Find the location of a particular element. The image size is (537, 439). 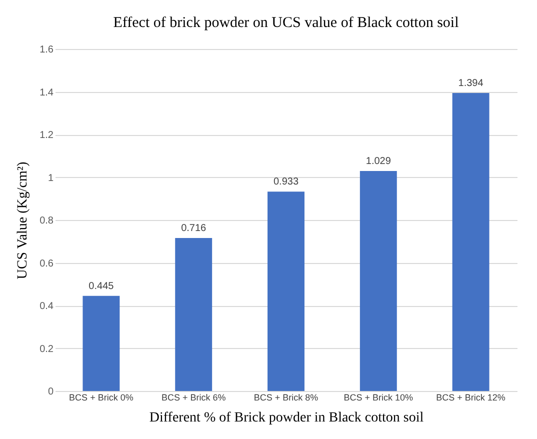

data-label: 1.029 is located at coordinates (379, 162).